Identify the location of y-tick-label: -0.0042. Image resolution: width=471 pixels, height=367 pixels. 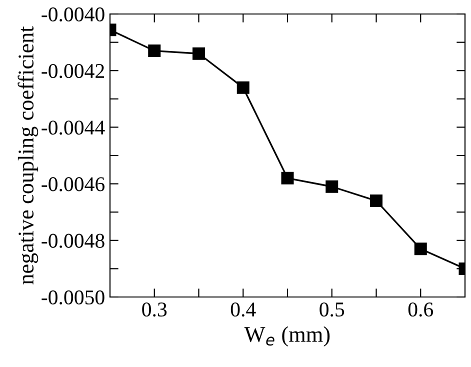
(73, 71).